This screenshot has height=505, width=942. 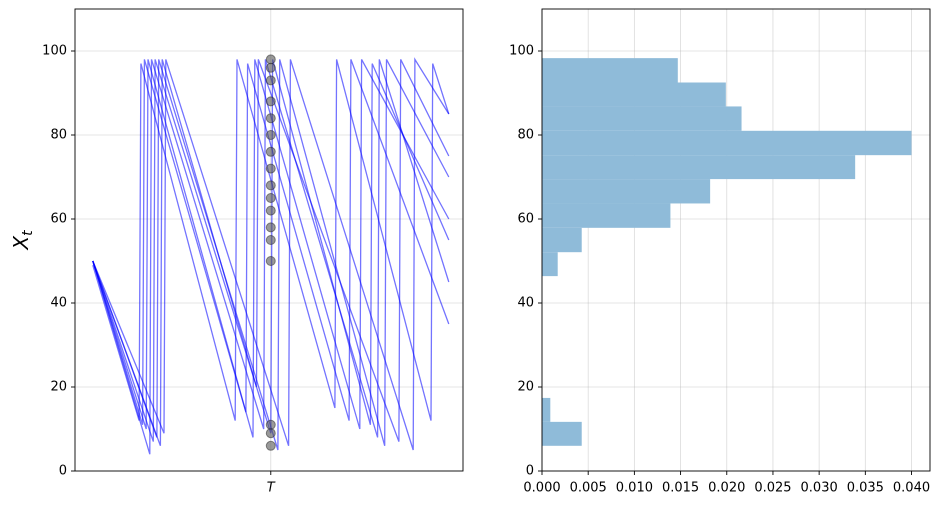 What do you see at coordinates (726, 488) in the screenshot?
I see `x-tick-label: 0.020` at bounding box center [726, 488].